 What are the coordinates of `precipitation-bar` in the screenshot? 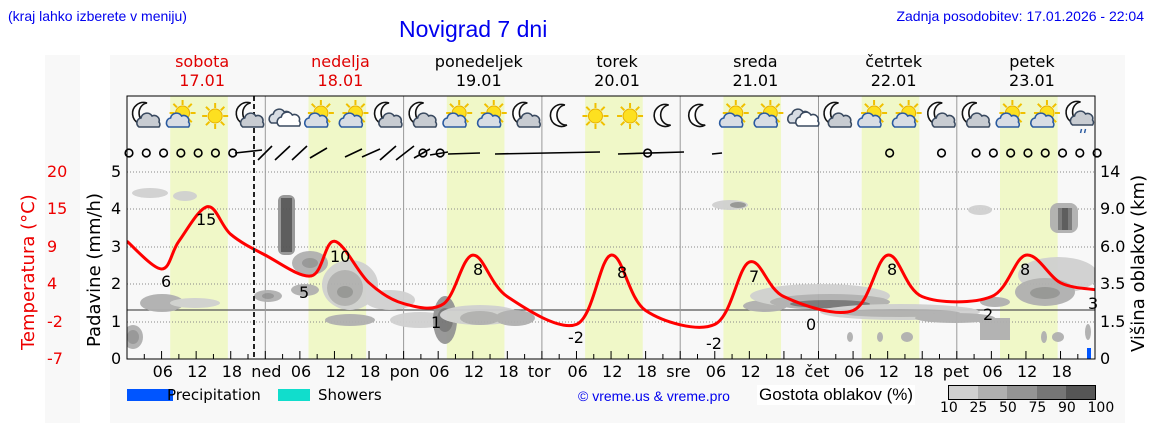 It's located at (1089, 353).